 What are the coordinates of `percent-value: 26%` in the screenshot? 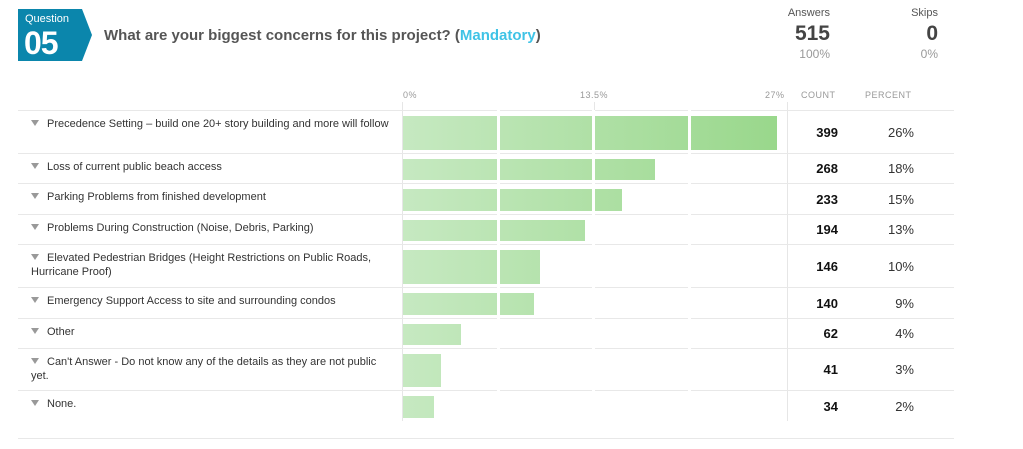 It's located at (900, 132).